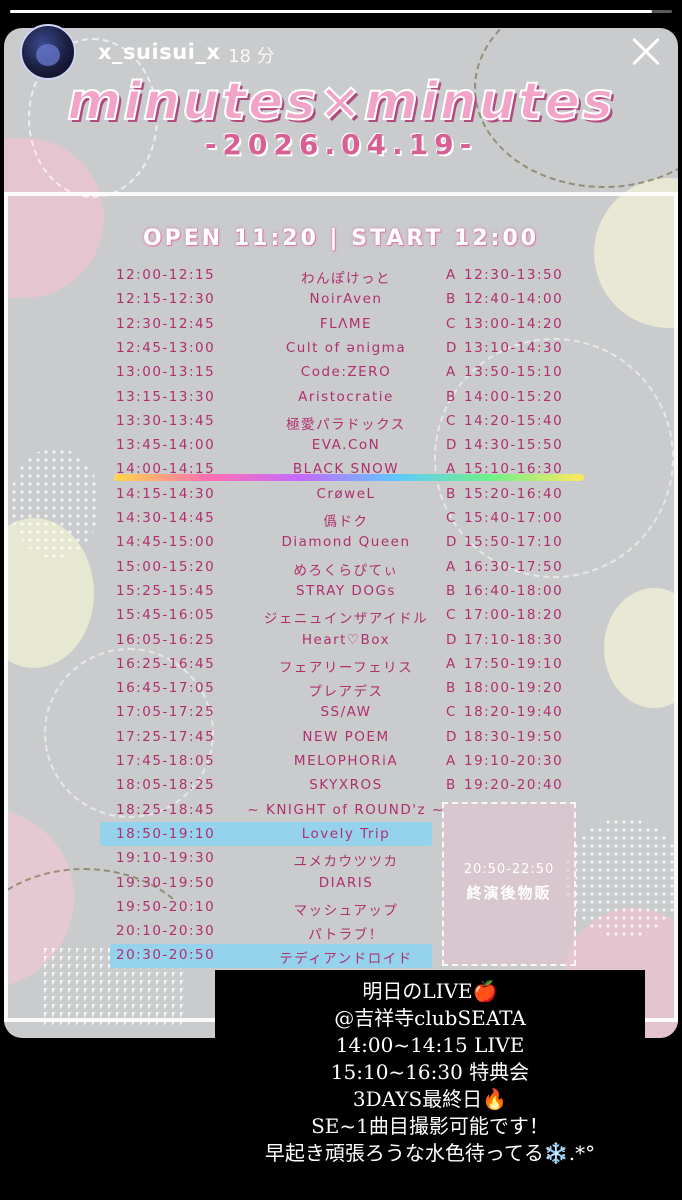 The width and height of the screenshot is (682, 1200). Describe the element at coordinates (346, 347) in the screenshot. I see `artist-name: Cult of ənigma` at that location.